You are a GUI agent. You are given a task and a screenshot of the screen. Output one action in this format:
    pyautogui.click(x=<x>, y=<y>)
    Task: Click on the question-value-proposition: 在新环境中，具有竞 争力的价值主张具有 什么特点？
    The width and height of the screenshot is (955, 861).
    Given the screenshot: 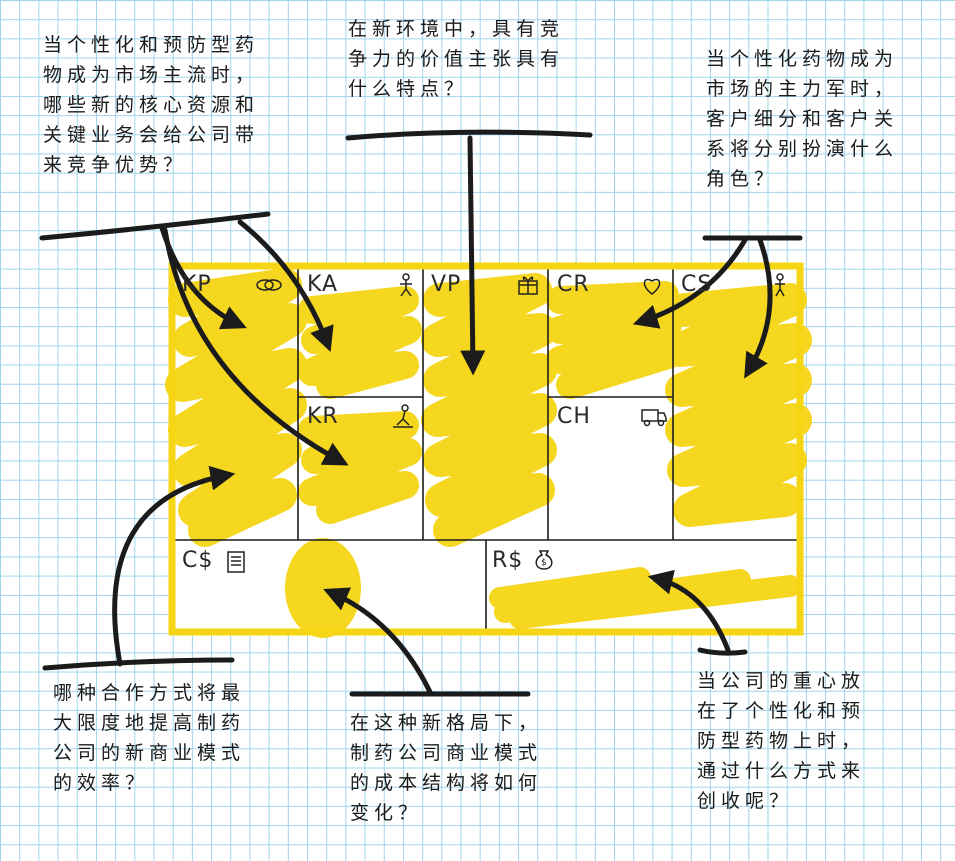 What is the action you would take?
    pyautogui.click(x=456, y=59)
    